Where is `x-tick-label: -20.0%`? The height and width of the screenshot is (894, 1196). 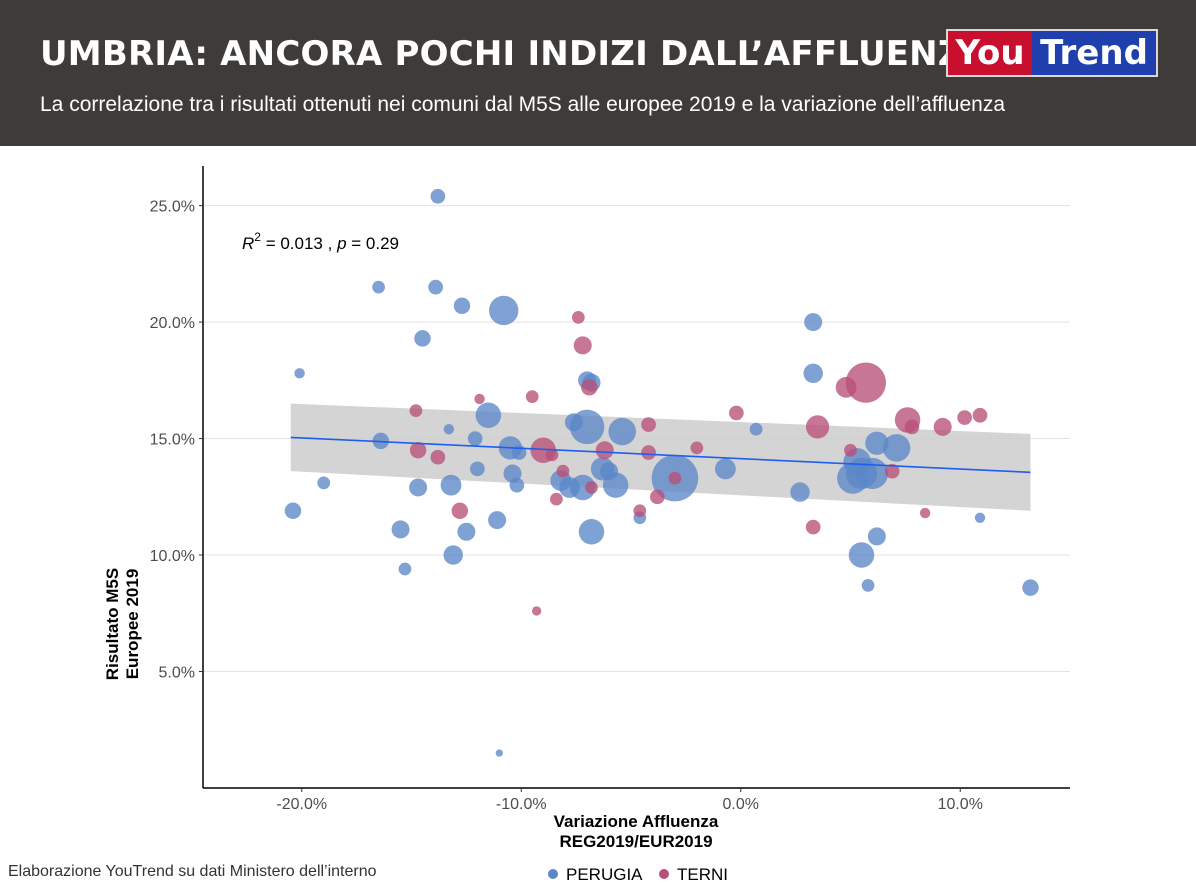
x-tick-label: -20.0% is located at coordinates (301, 804).